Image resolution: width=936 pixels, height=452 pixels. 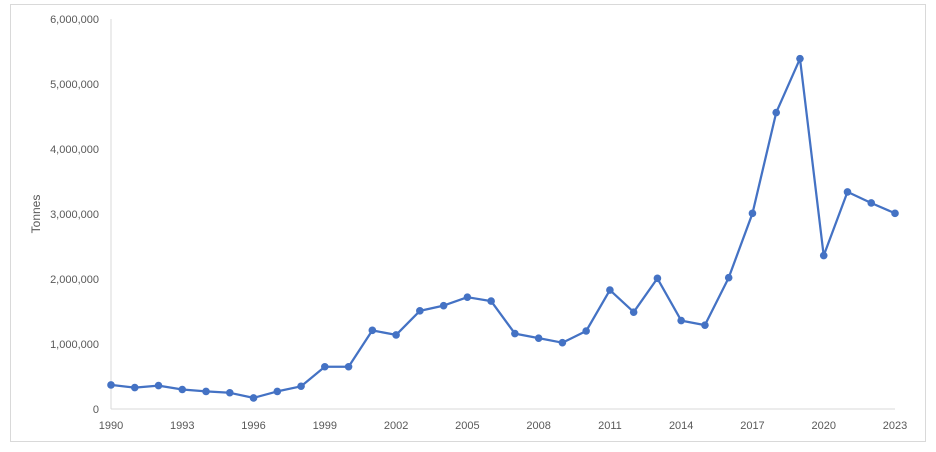 What do you see at coordinates (36, 214) in the screenshot?
I see `y-axis-label: Tonnes` at bounding box center [36, 214].